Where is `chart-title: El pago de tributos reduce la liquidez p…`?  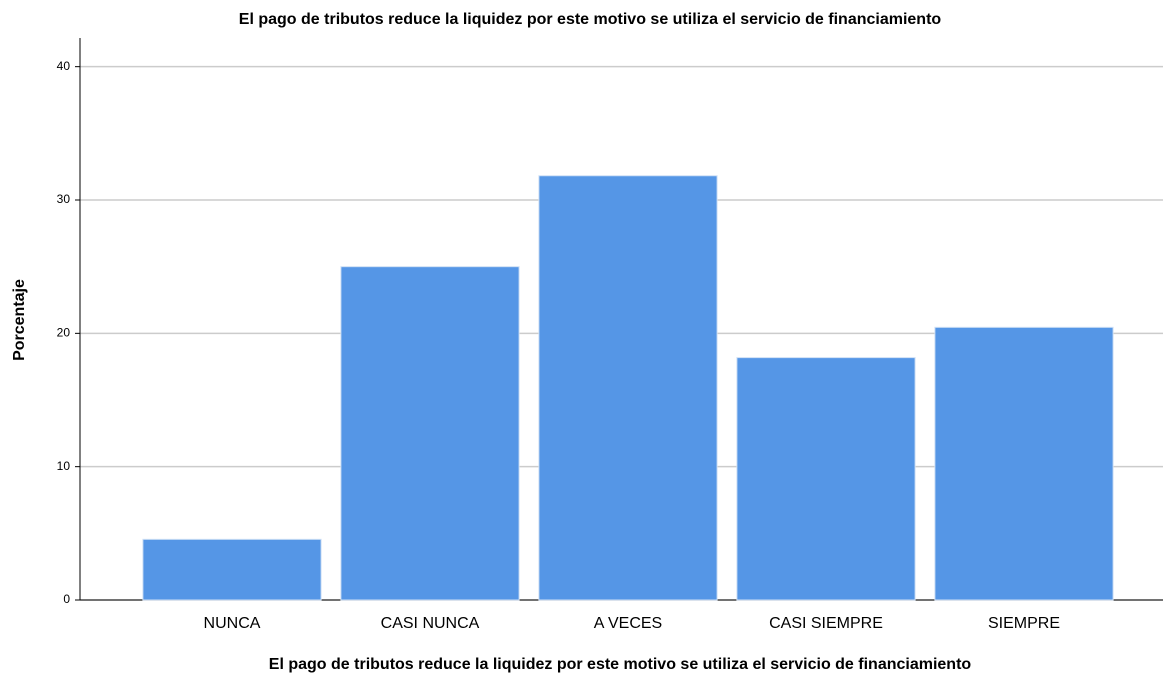 chart-title: El pago de tributos reduce la liquidez p… is located at coordinates (590, 19).